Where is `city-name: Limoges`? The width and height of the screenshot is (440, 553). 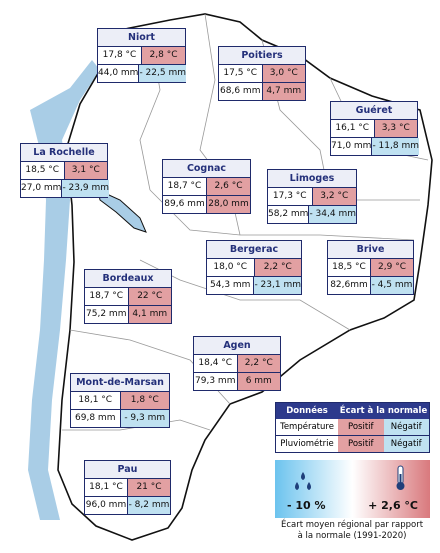
city-name: Limoges is located at coordinates (312, 179).